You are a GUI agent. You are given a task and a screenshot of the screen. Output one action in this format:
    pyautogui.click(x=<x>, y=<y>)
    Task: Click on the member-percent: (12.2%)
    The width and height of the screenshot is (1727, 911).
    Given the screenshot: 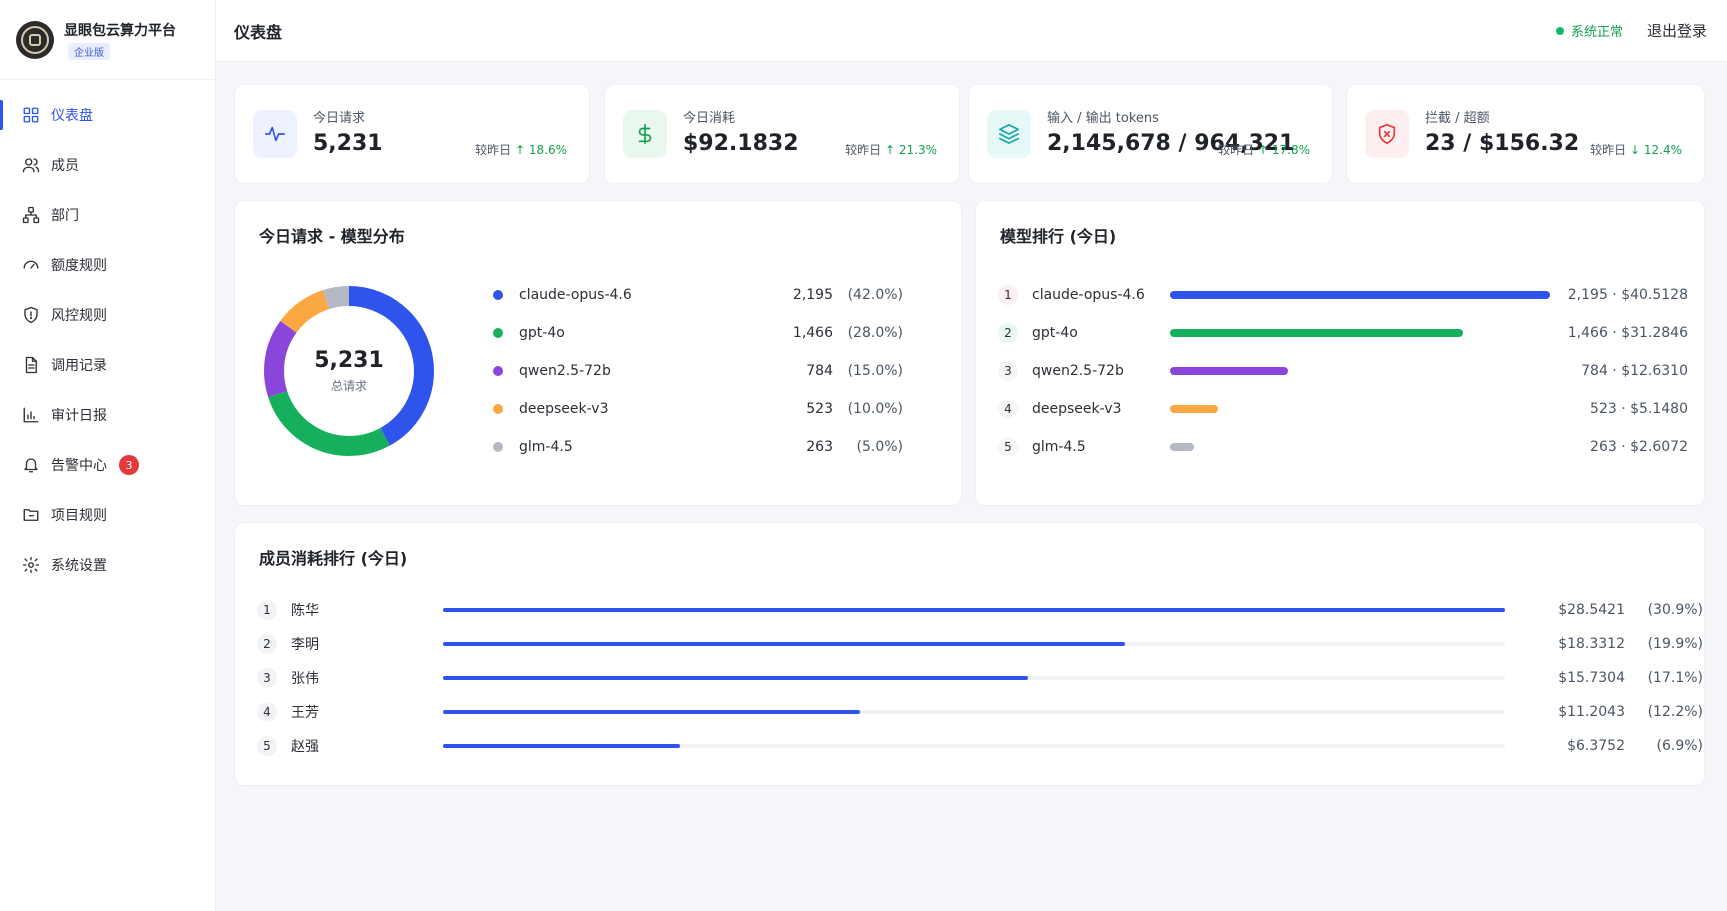 What is the action you would take?
    pyautogui.click(x=1675, y=712)
    